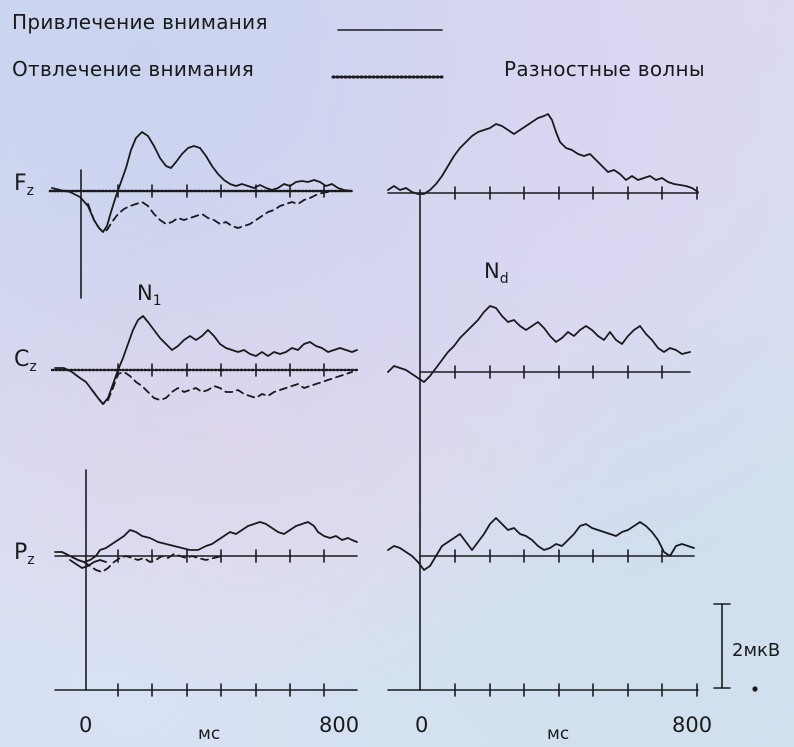 Image resolution: width=794 pixels, height=747 pixels. Describe the element at coordinates (24, 185) in the screenshot. I see `channel-label-fz: Fz` at that location.